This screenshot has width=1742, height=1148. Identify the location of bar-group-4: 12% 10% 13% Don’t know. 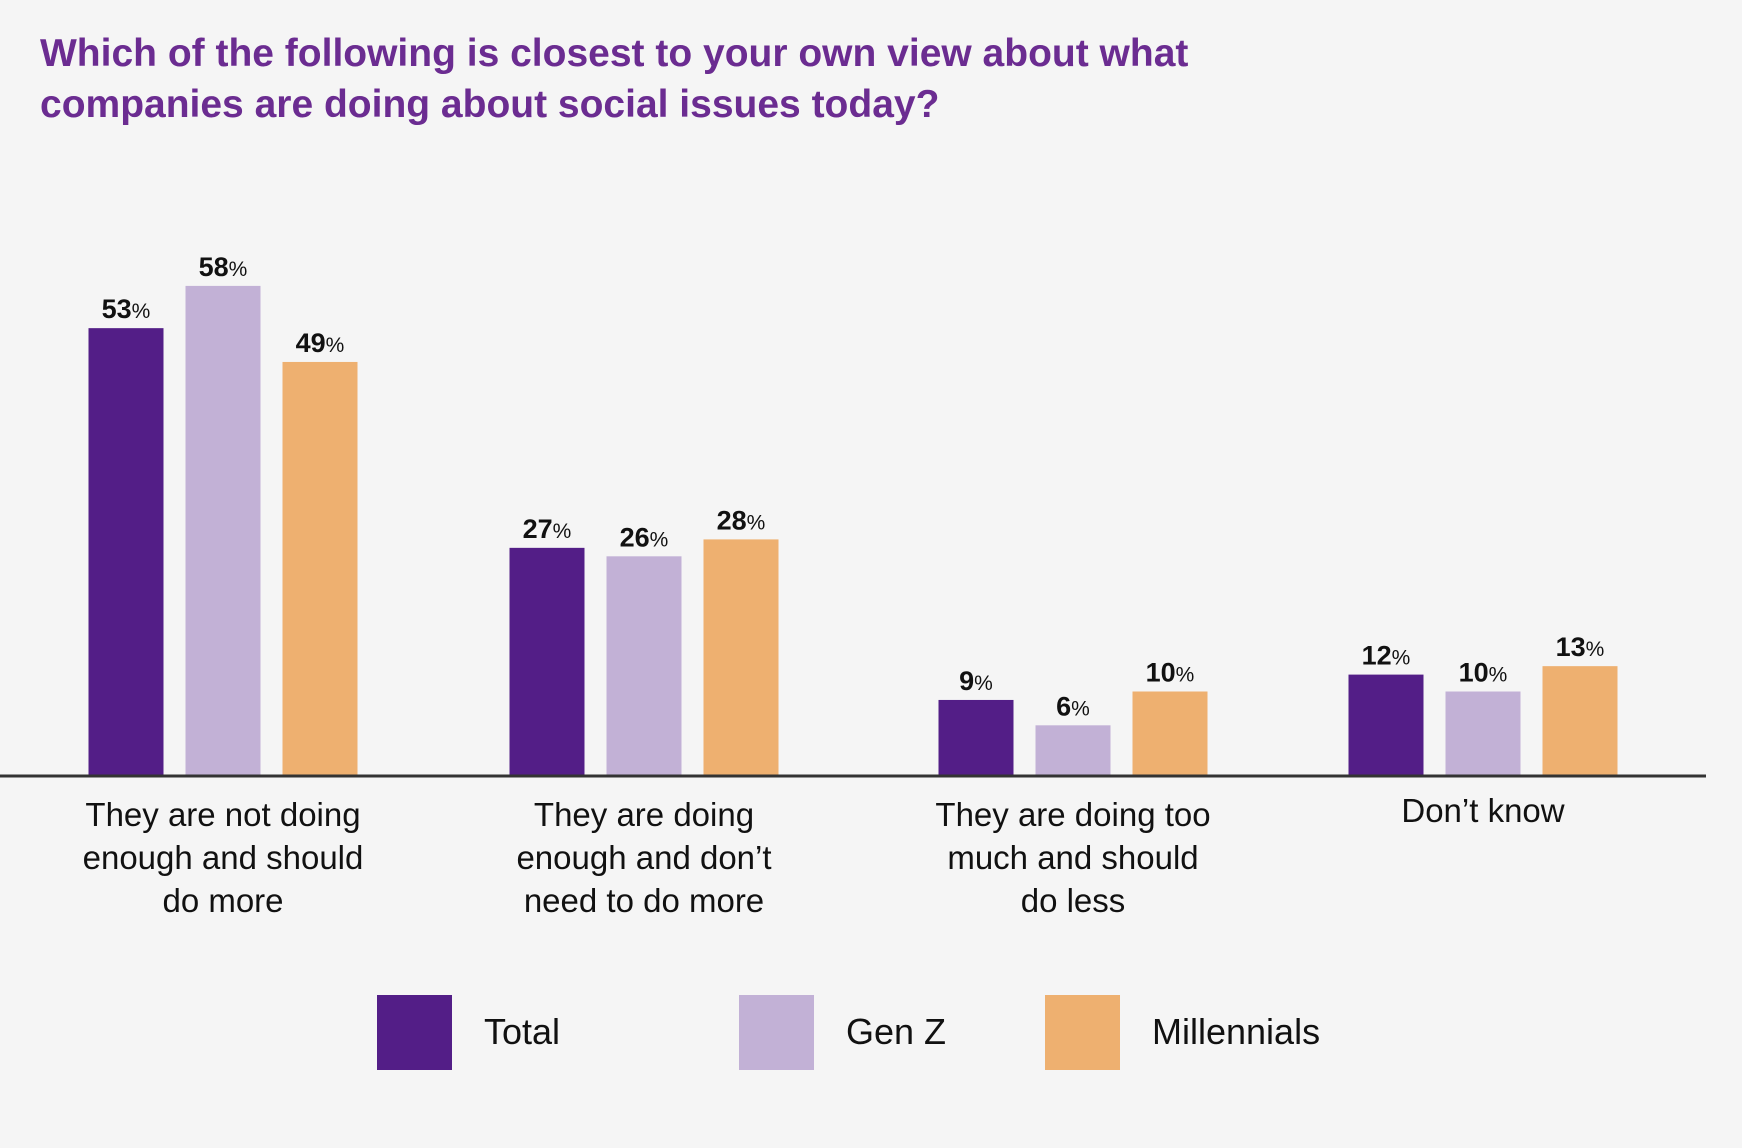
(1483, 730).